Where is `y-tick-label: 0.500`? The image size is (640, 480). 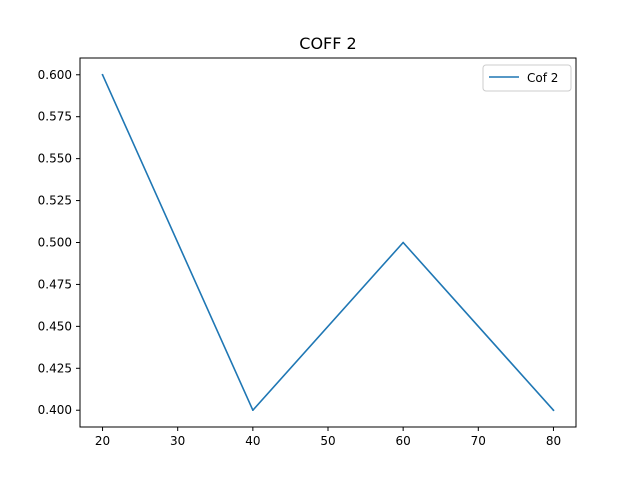 y-tick-label: 0.500 is located at coordinates (55, 243).